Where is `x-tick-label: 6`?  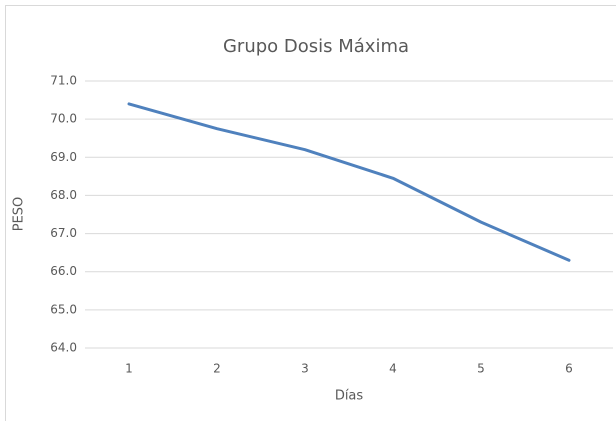
x-tick-label: 6 is located at coordinates (569, 369).